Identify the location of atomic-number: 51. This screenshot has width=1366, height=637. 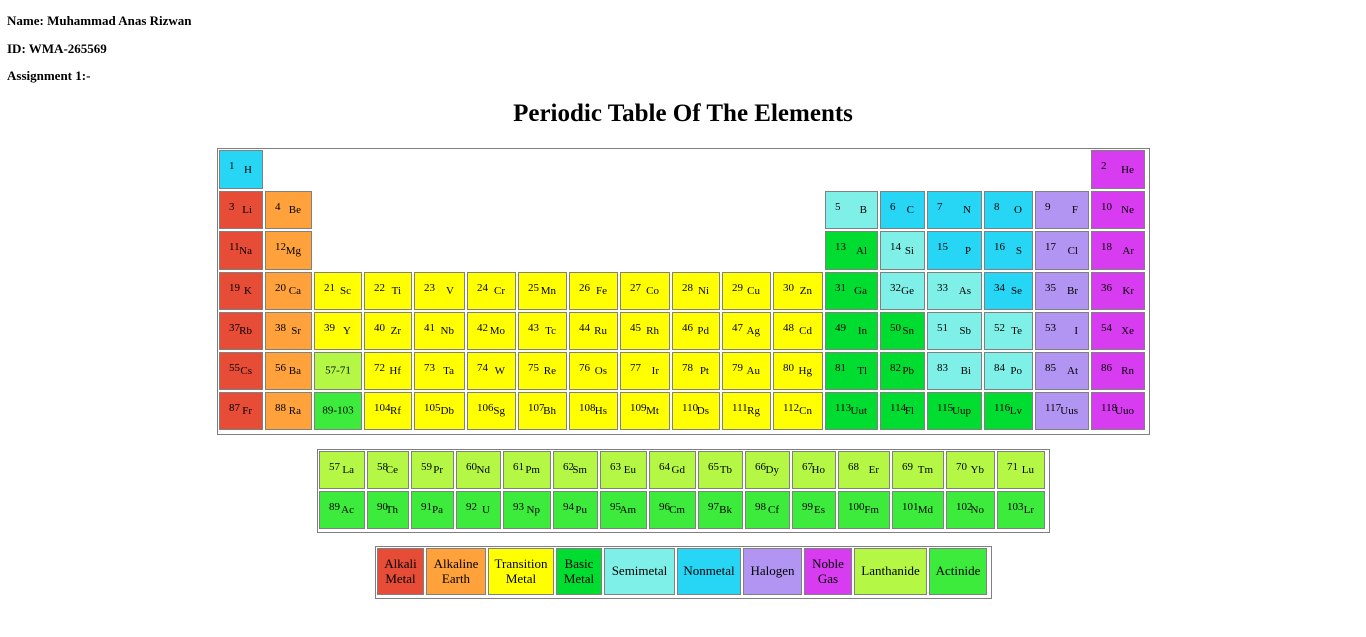
(942, 328).